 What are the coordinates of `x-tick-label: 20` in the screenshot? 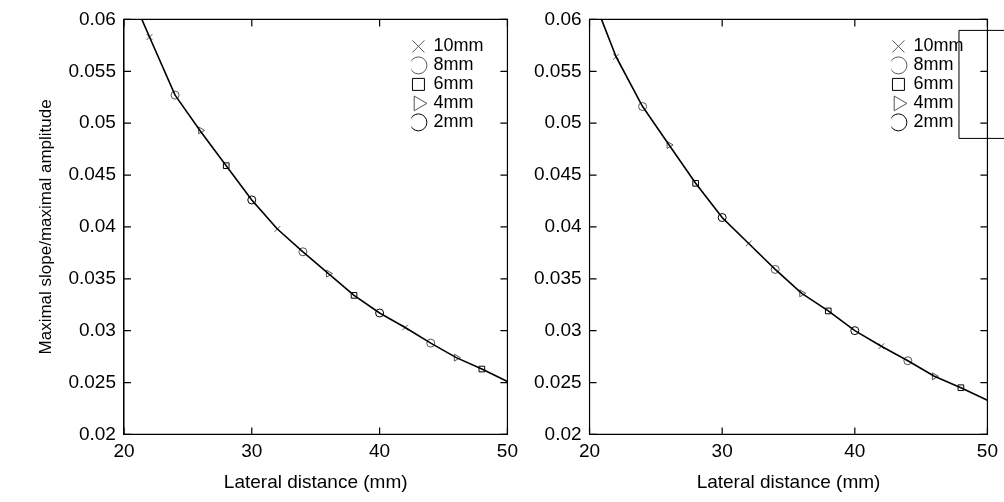 It's located at (124, 451).